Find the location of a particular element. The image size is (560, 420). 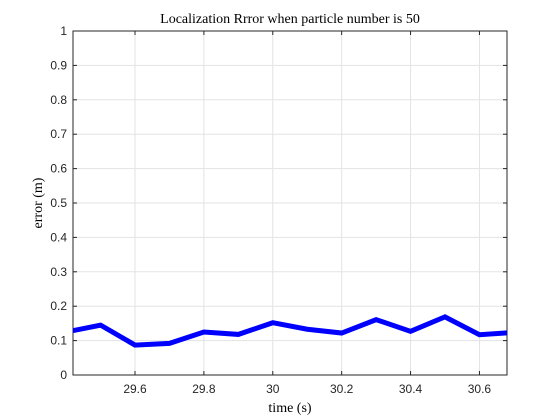

y-tick-label: 0.4 is located at coordinates (58, 237).